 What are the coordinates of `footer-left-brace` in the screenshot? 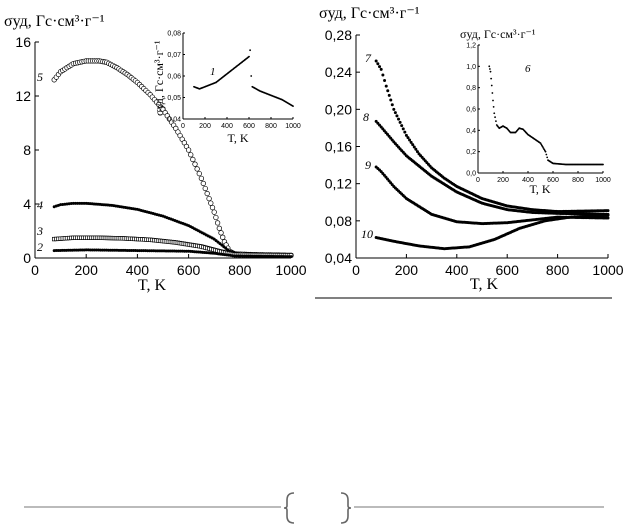 It's located at (289, 508).